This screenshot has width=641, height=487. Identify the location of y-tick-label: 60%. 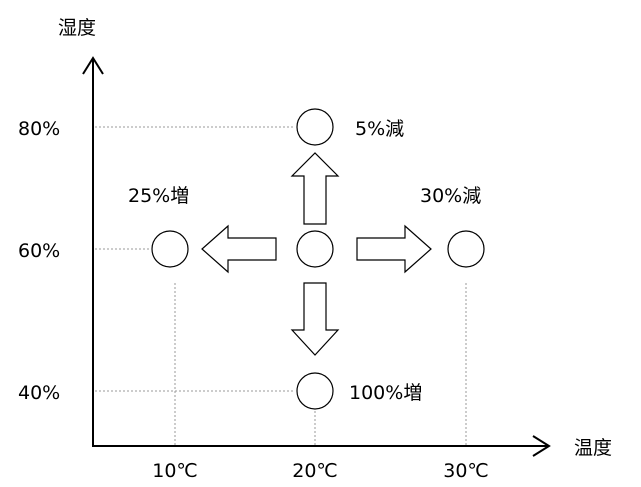
(39, 251).